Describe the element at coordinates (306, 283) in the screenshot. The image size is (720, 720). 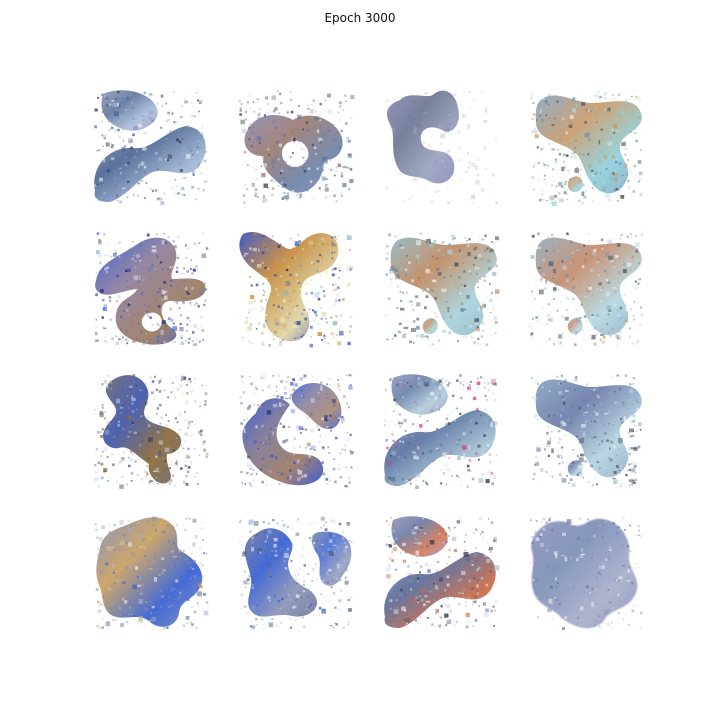
I see `sample-6-highlight-noise` at that location.